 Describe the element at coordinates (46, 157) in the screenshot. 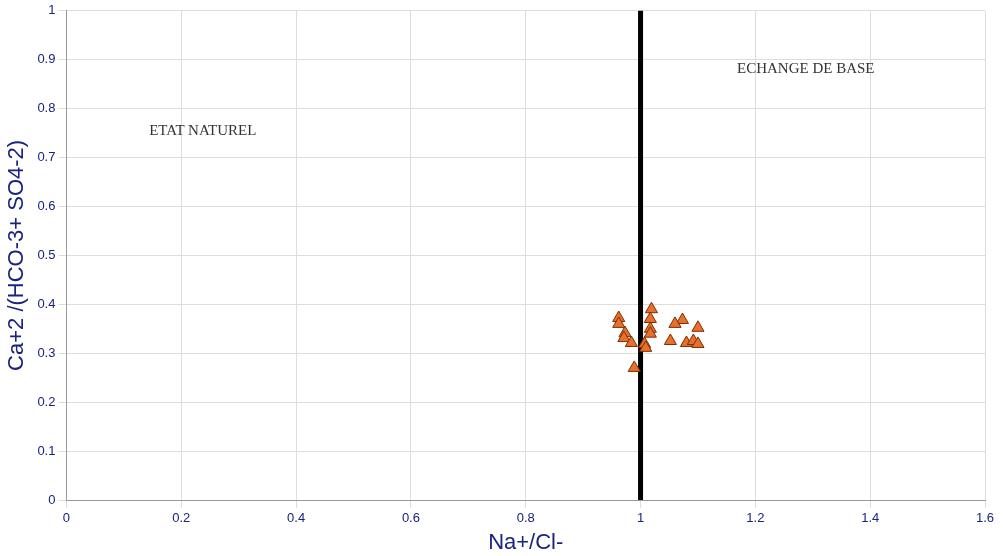

I see `y-tick-label: 0.7` at that location.